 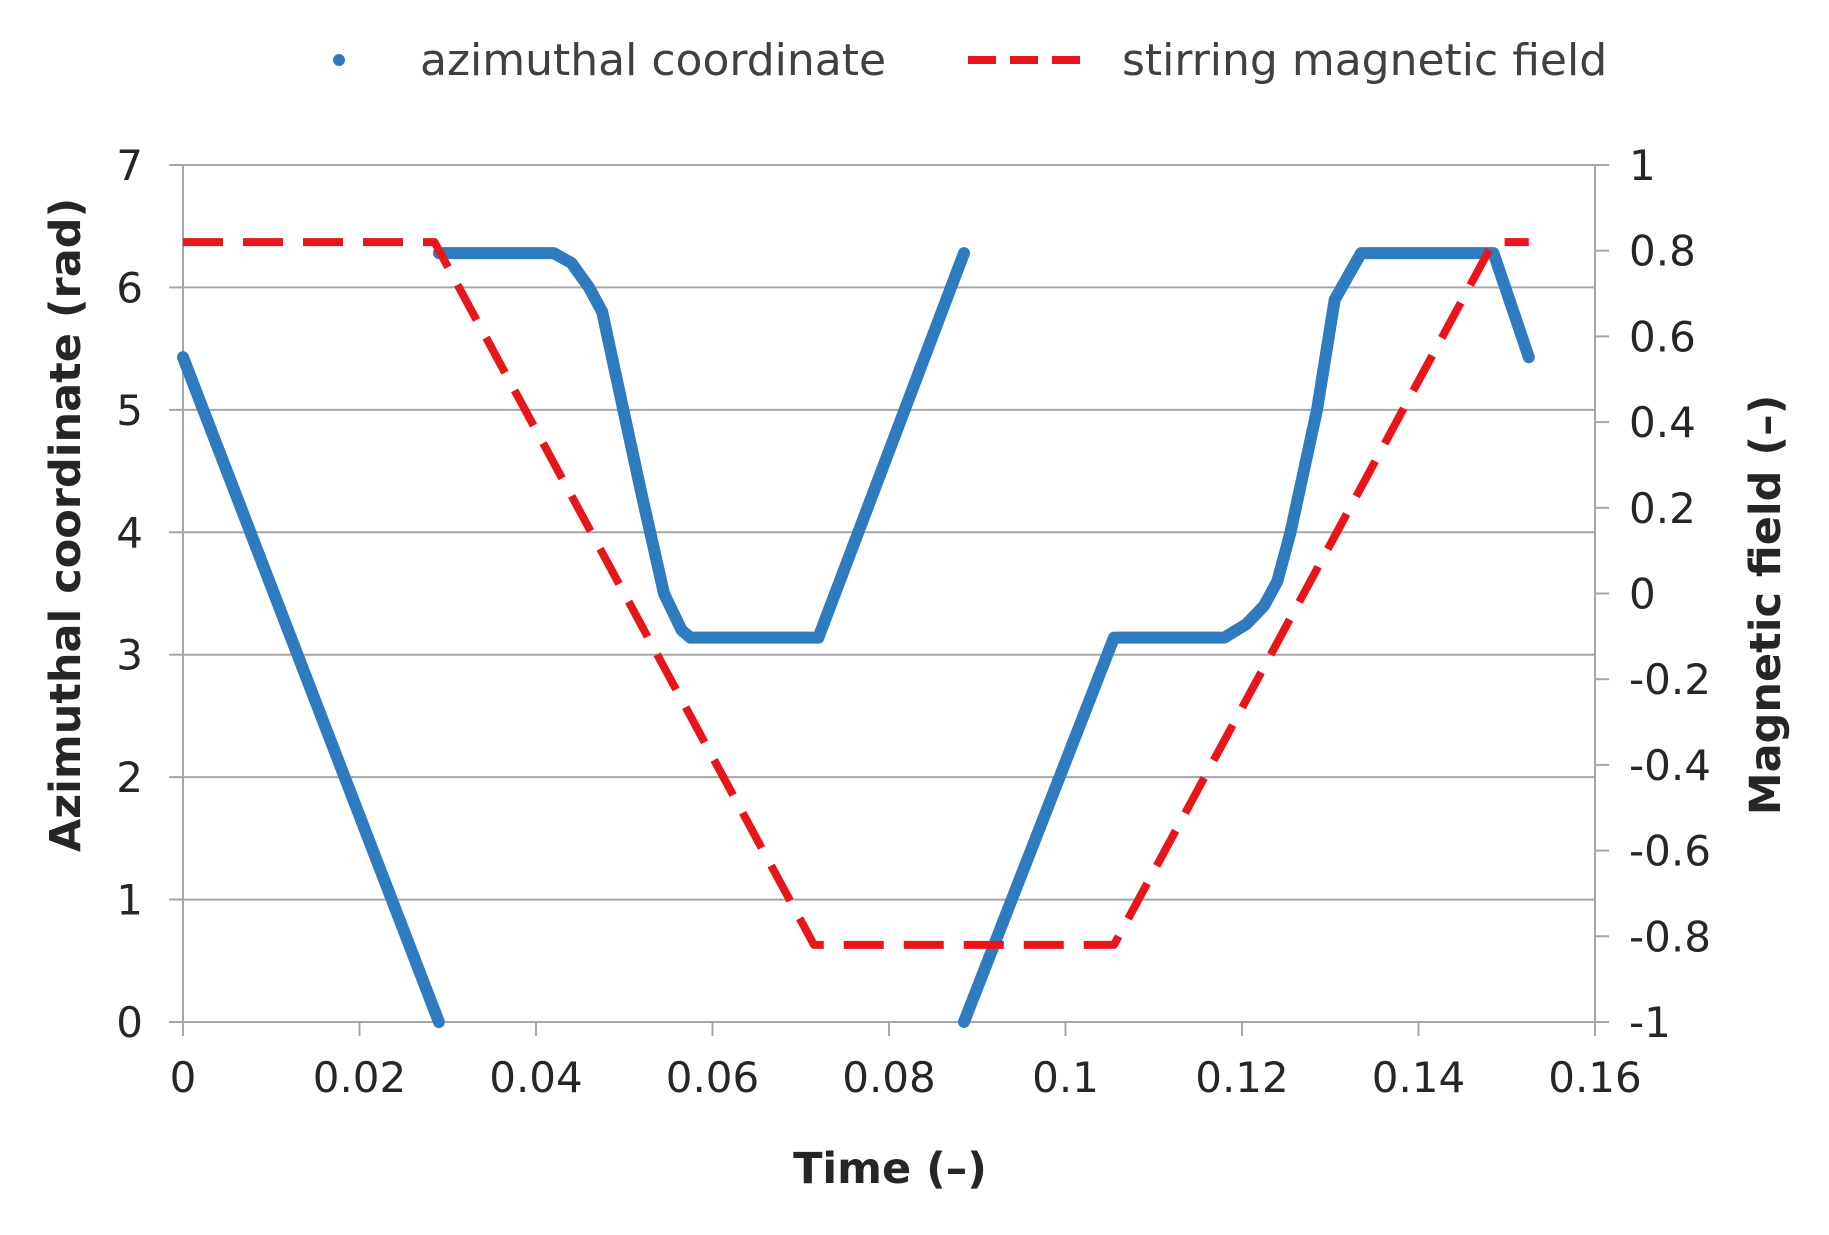 I want to click on x-axis-title: Time (–), so click(x=890, y=1169).